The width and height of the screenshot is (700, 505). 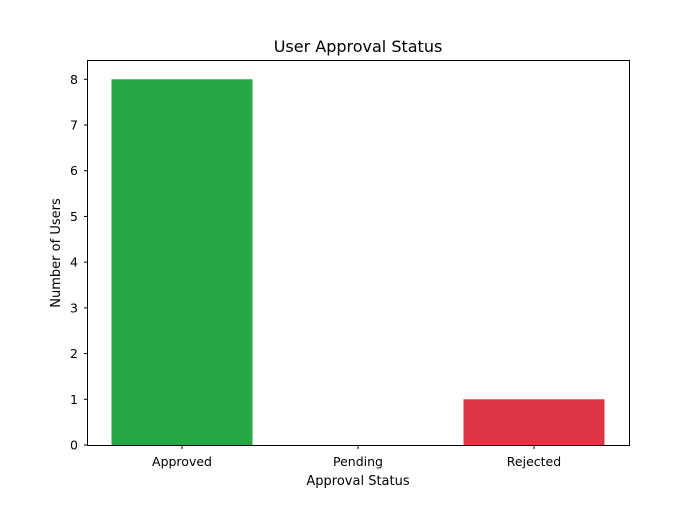 I want to click on y-tick-label: 6, so click(x=74, y=170).